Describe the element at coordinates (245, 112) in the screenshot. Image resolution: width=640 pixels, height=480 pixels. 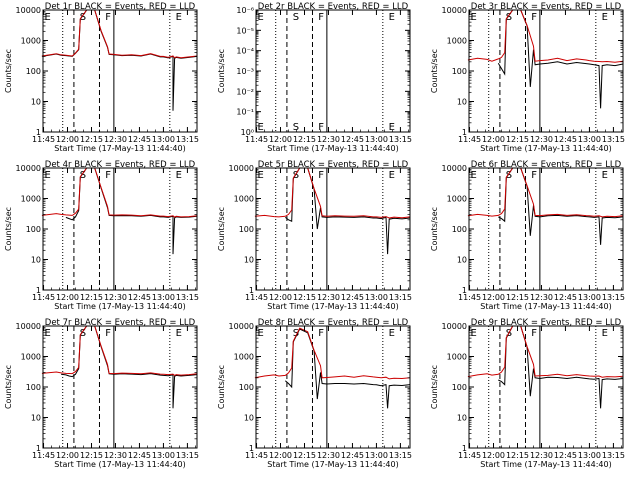
I see `y-tick-label: 10⁻¹` at that location.